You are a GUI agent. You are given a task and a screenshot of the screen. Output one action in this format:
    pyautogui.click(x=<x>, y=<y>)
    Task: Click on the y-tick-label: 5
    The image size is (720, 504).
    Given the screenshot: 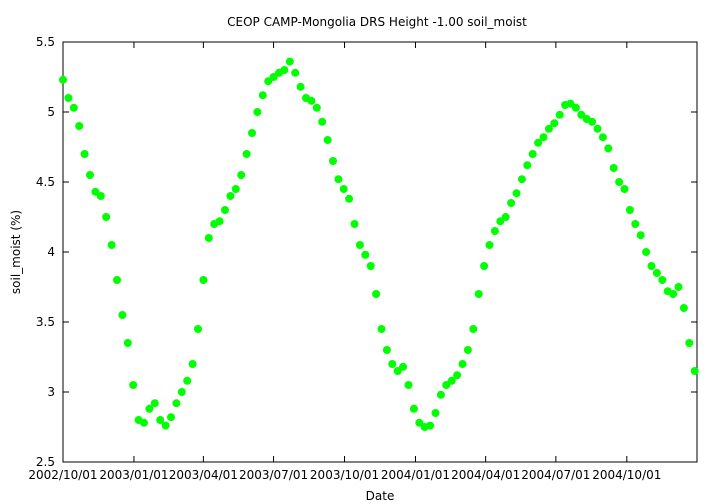 What is the action you would take?
    pyautogui.click(x=51, y=112)
    